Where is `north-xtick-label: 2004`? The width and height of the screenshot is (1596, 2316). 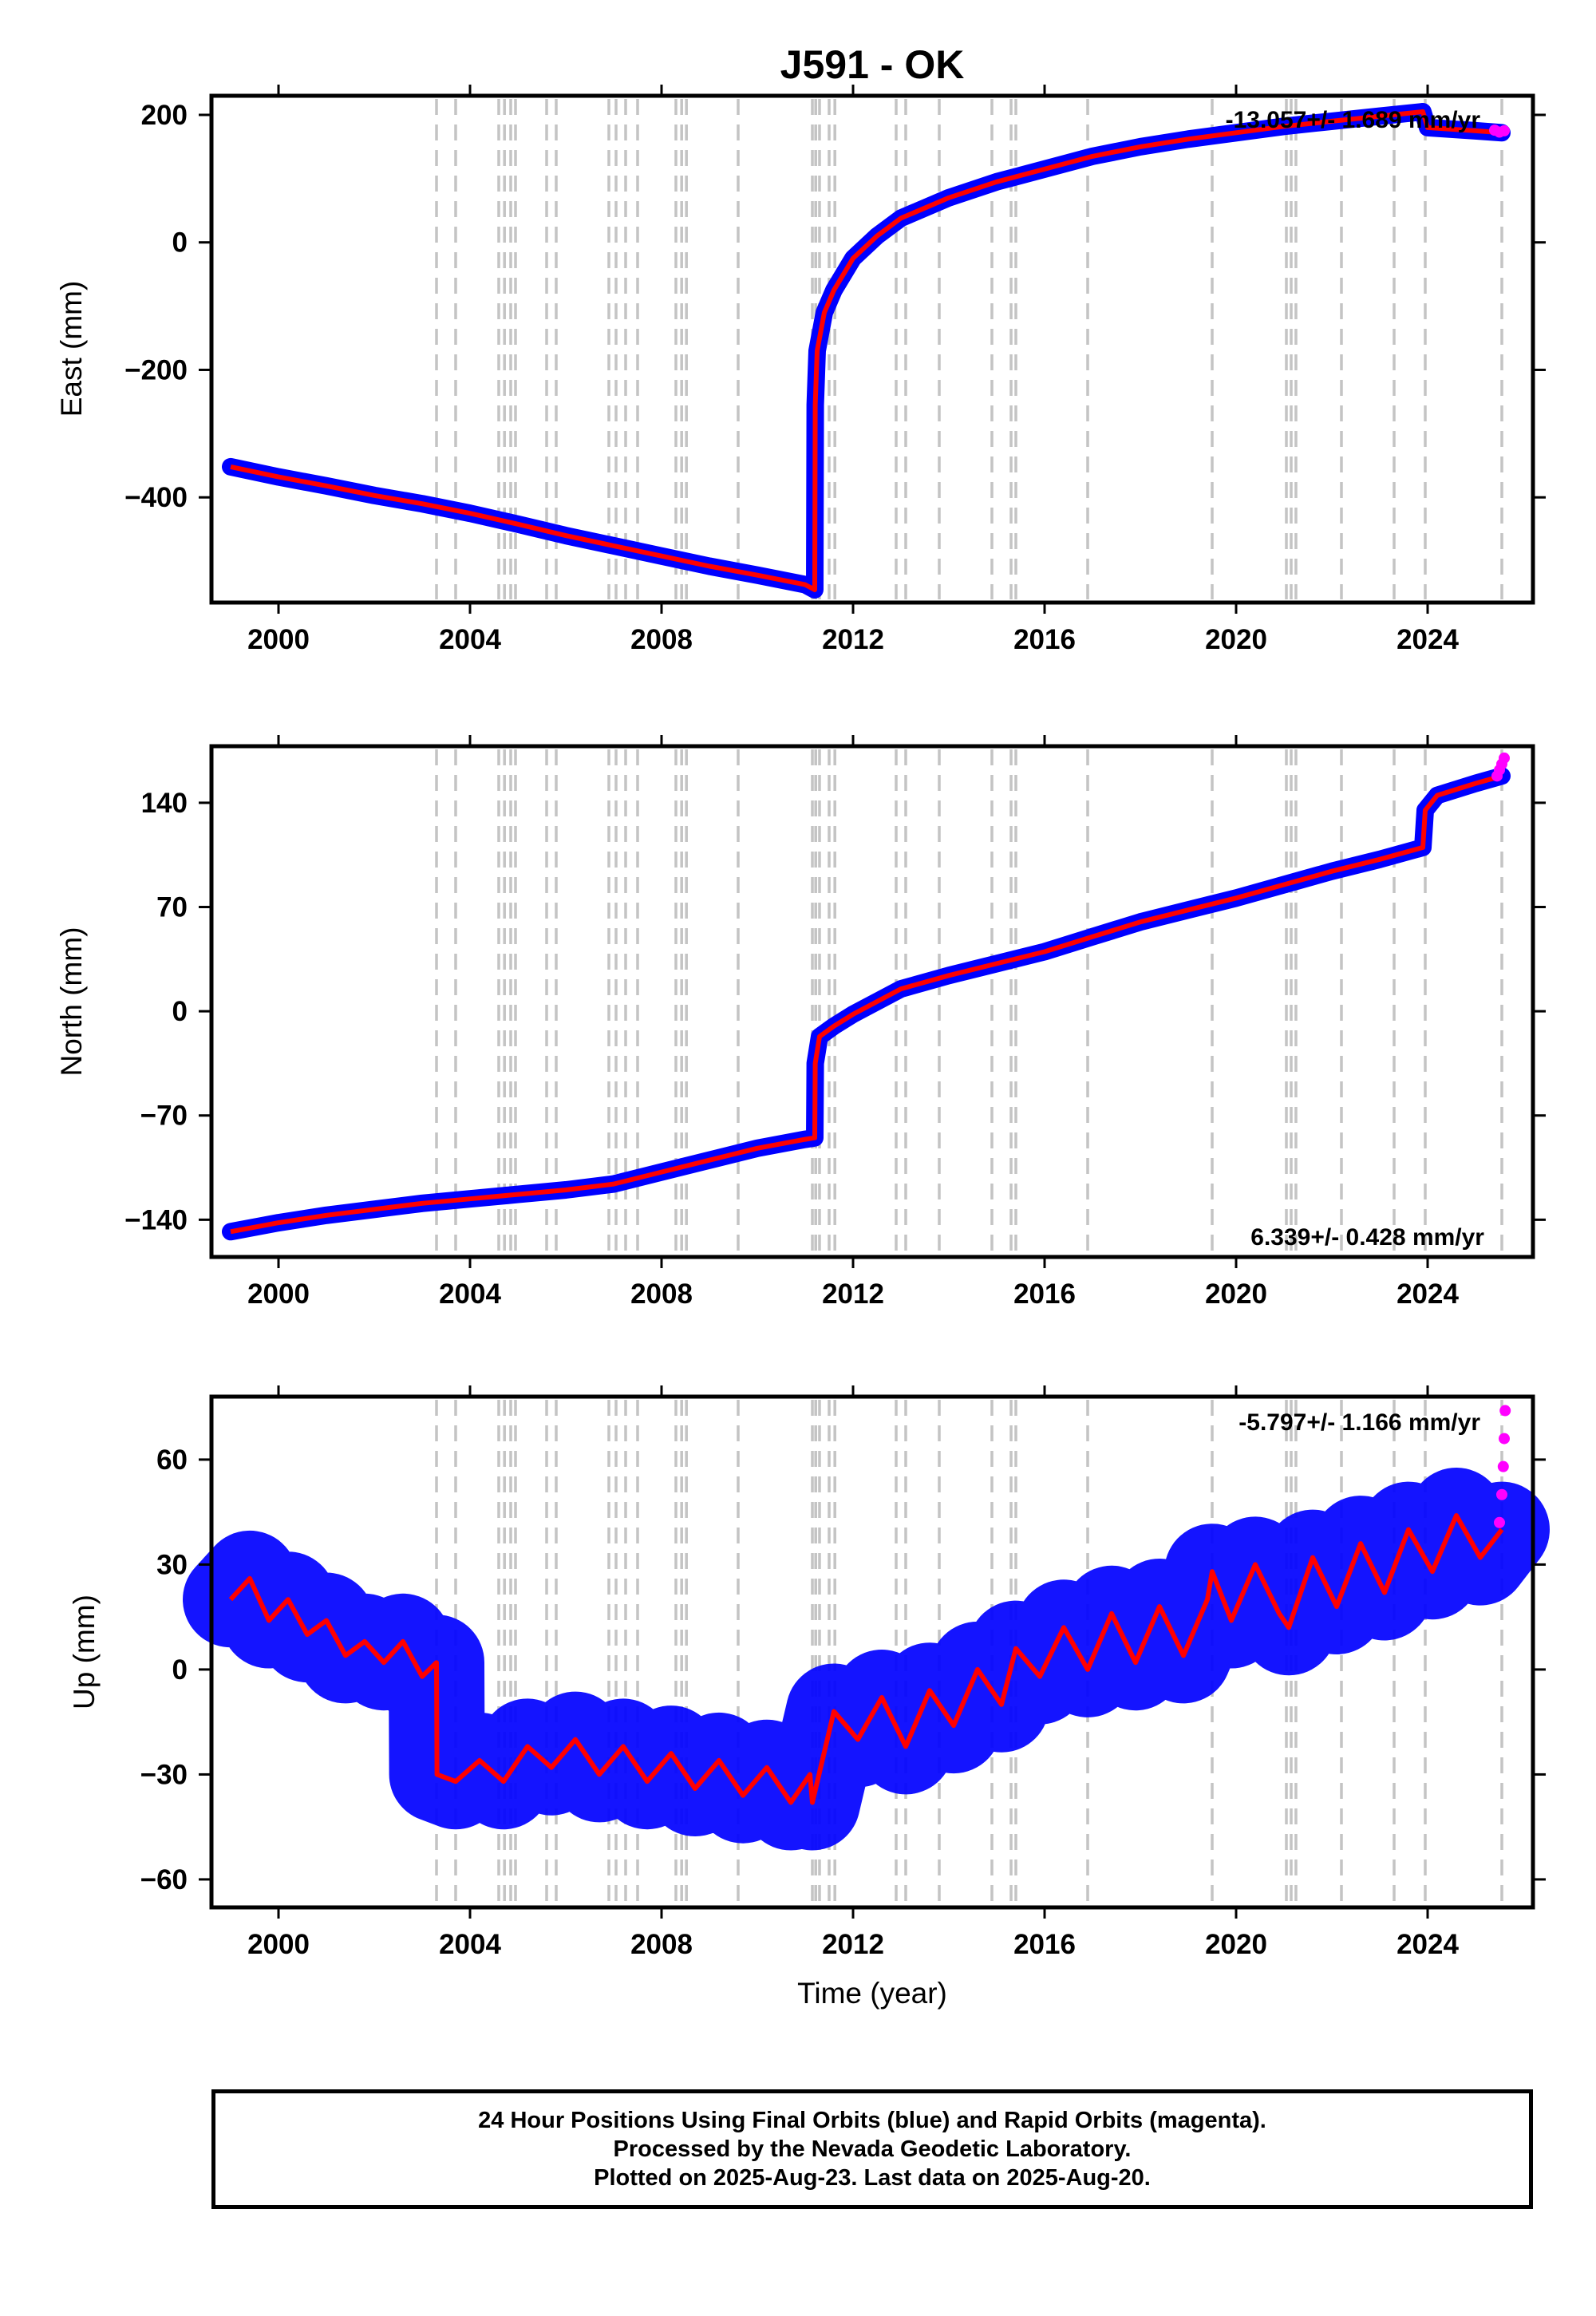
north-xtick-label: 2004 is located at coordinates (470, 1294).